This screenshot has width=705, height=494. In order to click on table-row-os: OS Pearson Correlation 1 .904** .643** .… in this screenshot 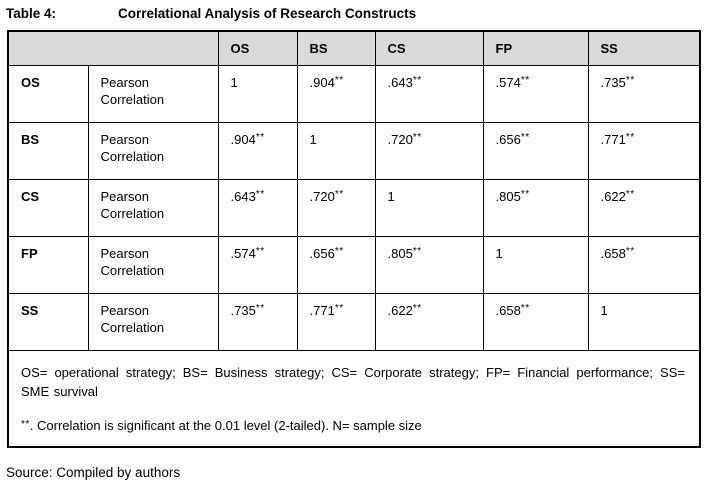, I will do `click(354, 93)`.